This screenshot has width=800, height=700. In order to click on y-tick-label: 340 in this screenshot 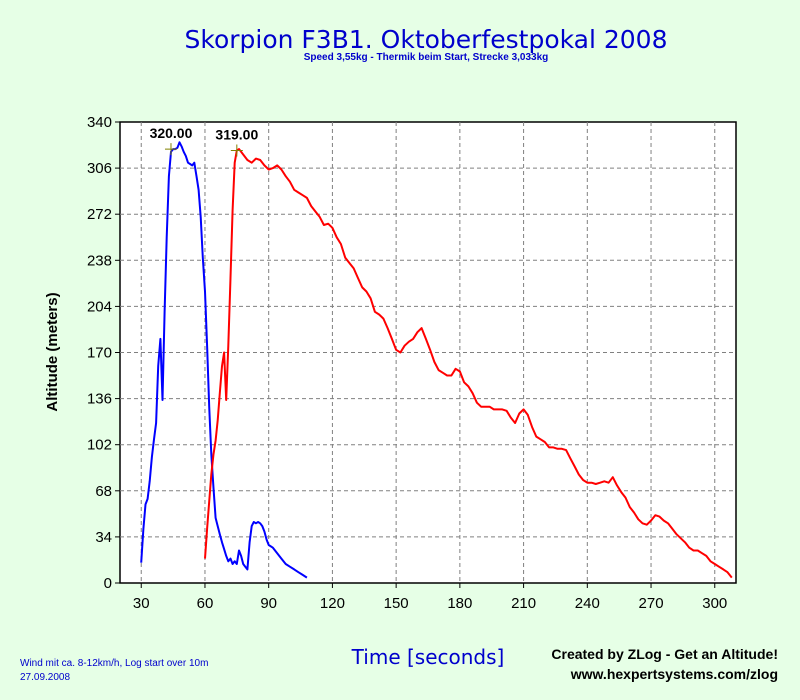, I will do `click(99, 122)`.